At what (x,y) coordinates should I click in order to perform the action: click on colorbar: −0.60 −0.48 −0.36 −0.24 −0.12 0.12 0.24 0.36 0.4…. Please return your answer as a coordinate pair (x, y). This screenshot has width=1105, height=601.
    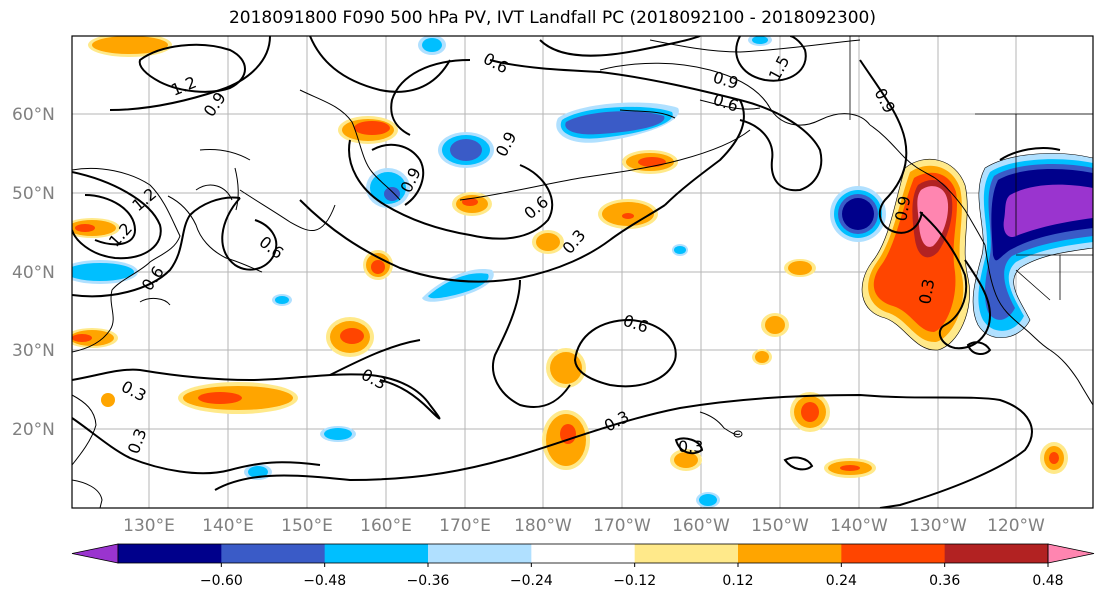
    Looking at the image, I should click on (583, 566).